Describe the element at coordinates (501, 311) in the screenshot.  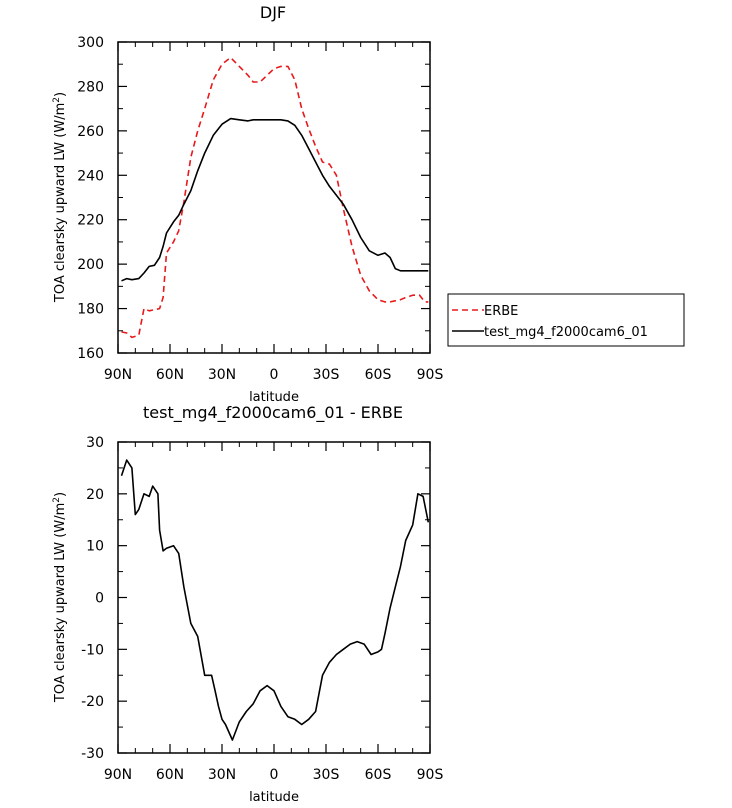
I see `legend-label-erbe: ERBE` at that location.